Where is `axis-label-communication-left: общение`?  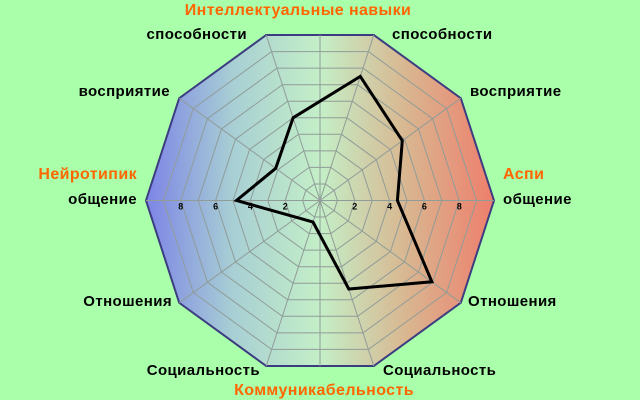 axis-label-communication-left: общение is located at coordinates (102, 199).